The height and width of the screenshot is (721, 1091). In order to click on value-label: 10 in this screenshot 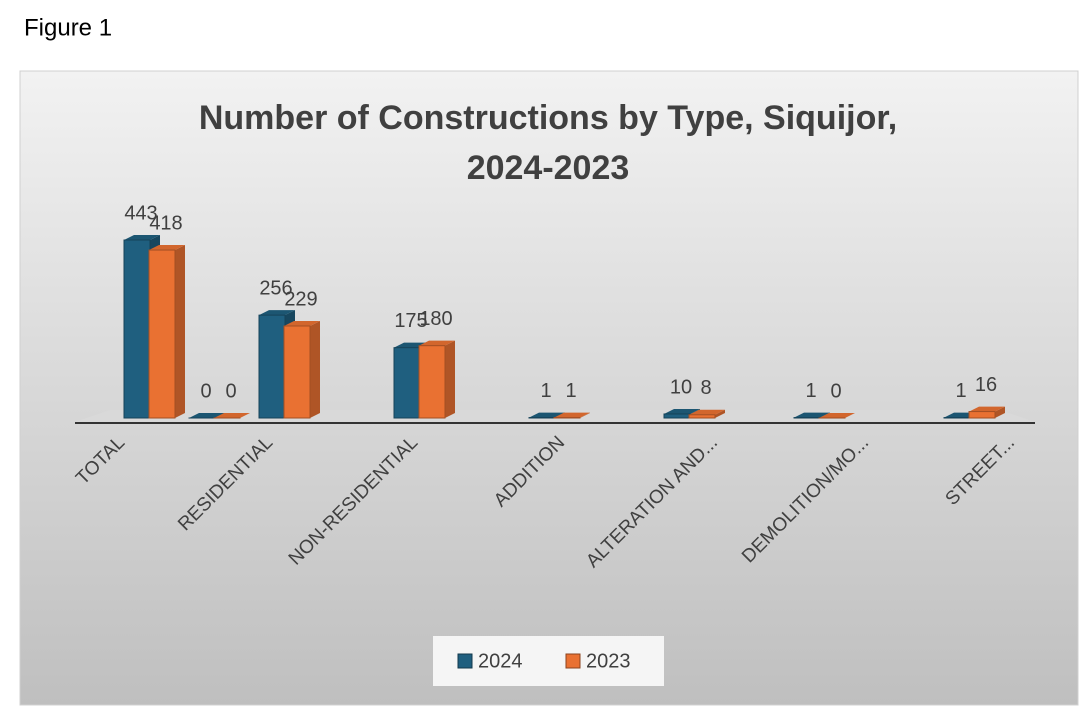, I will do `click(681, 387)`.